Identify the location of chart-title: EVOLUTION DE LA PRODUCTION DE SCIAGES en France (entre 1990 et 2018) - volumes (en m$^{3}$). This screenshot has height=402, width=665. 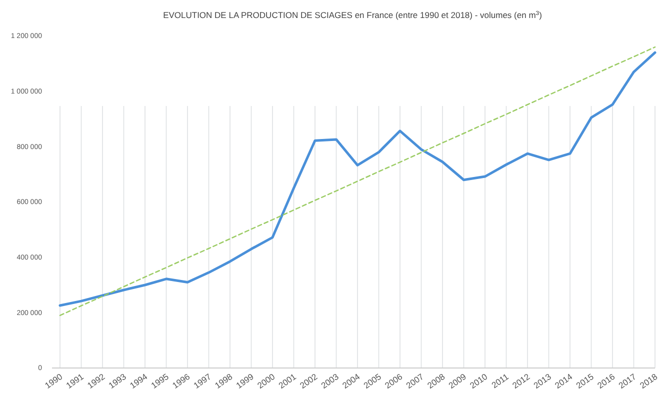
(352, 15).